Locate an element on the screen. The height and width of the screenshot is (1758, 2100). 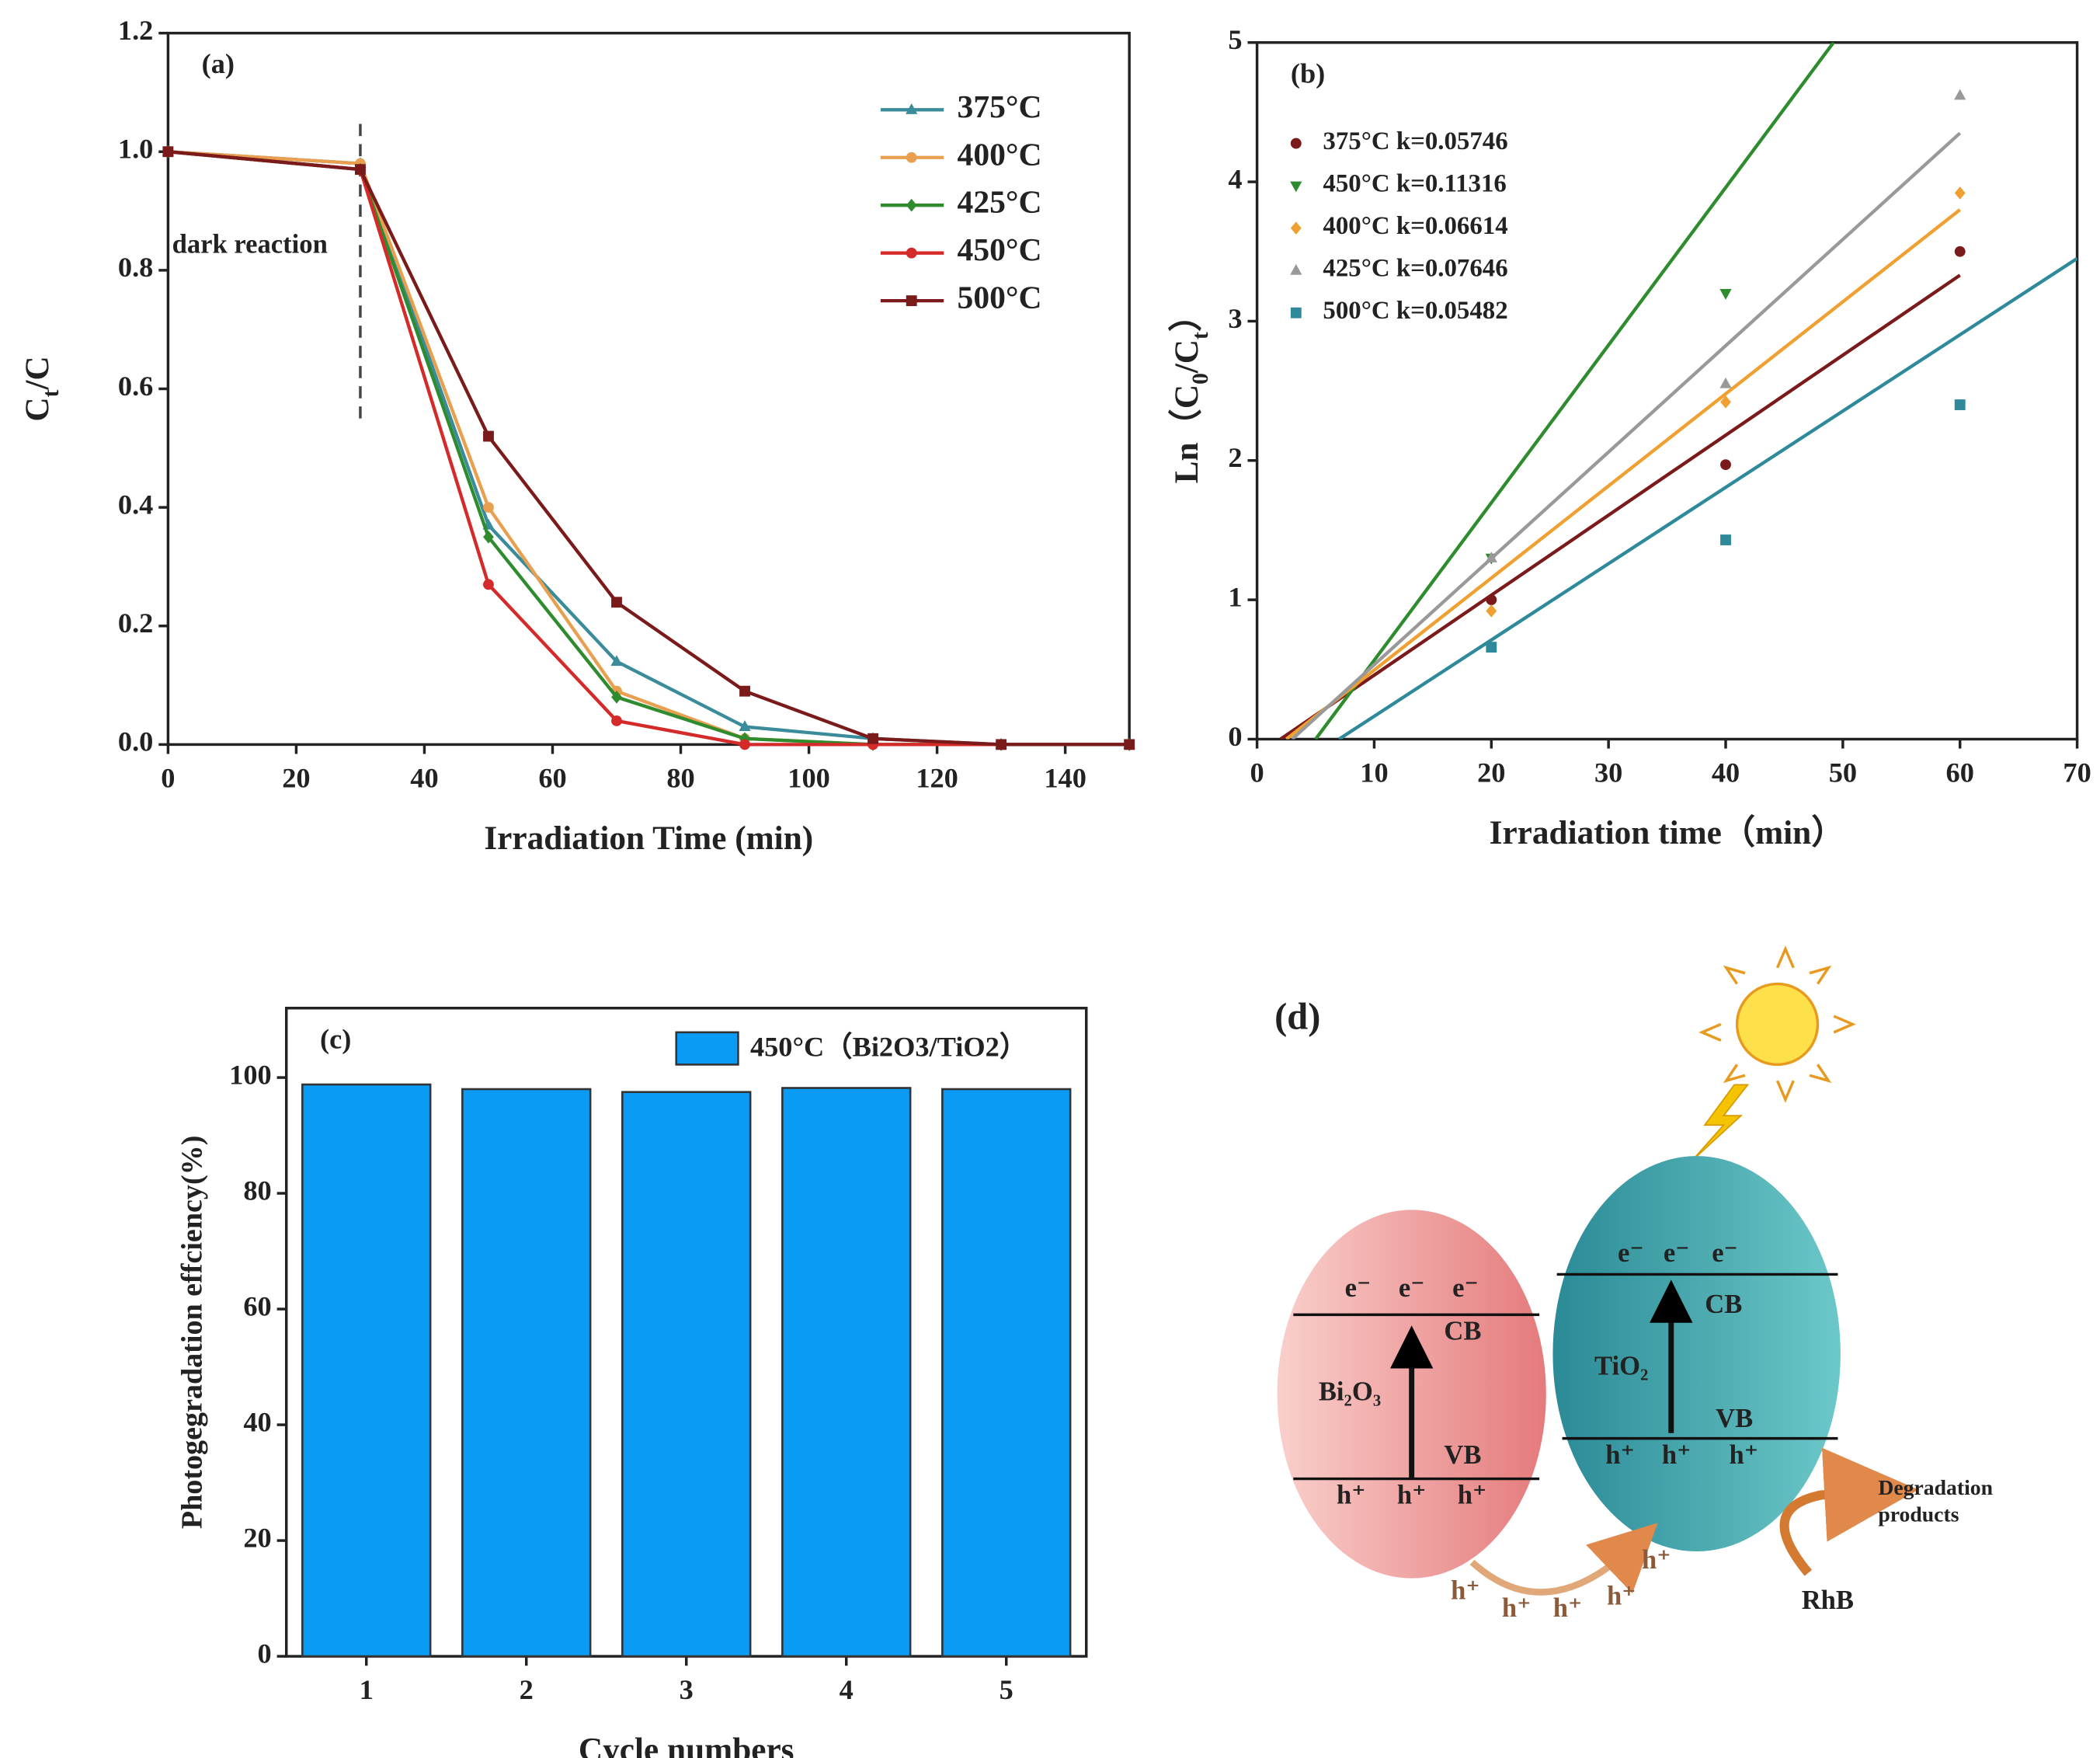
x-axis-title: Irradiation time（min） is located at coordinates (1668, 832).